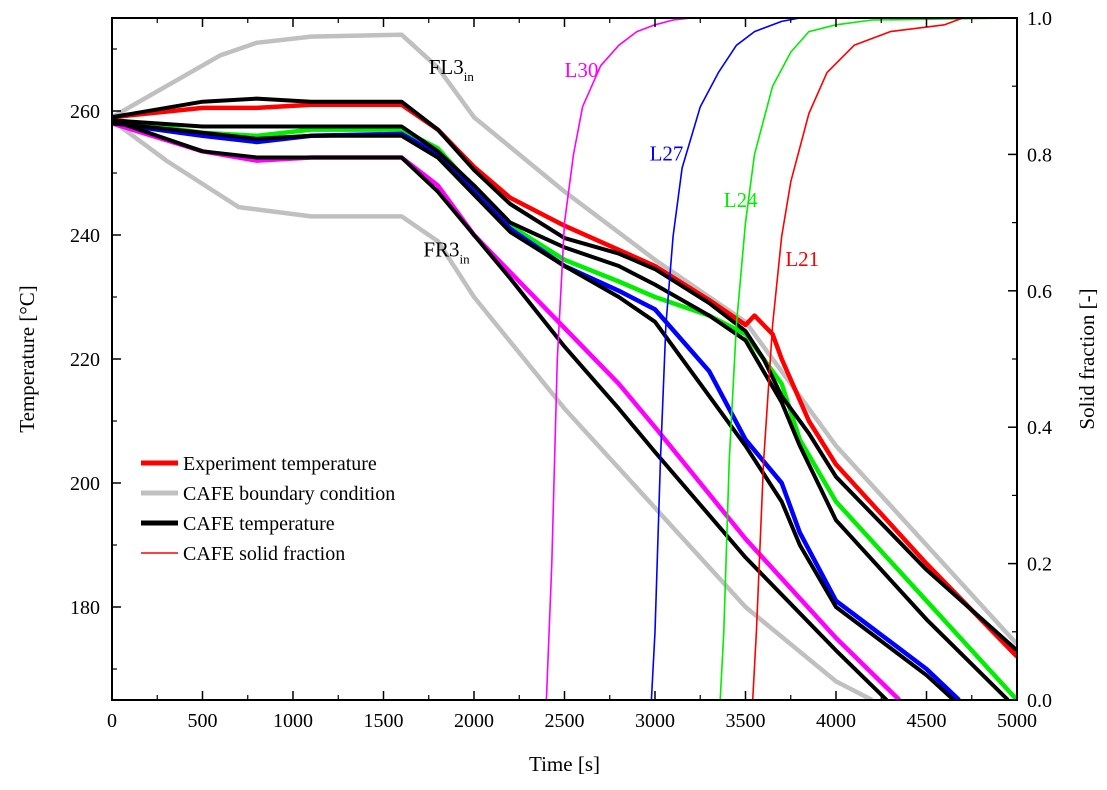  I want to click on y-right-tick-label: 0.4, so click(1039, 428).